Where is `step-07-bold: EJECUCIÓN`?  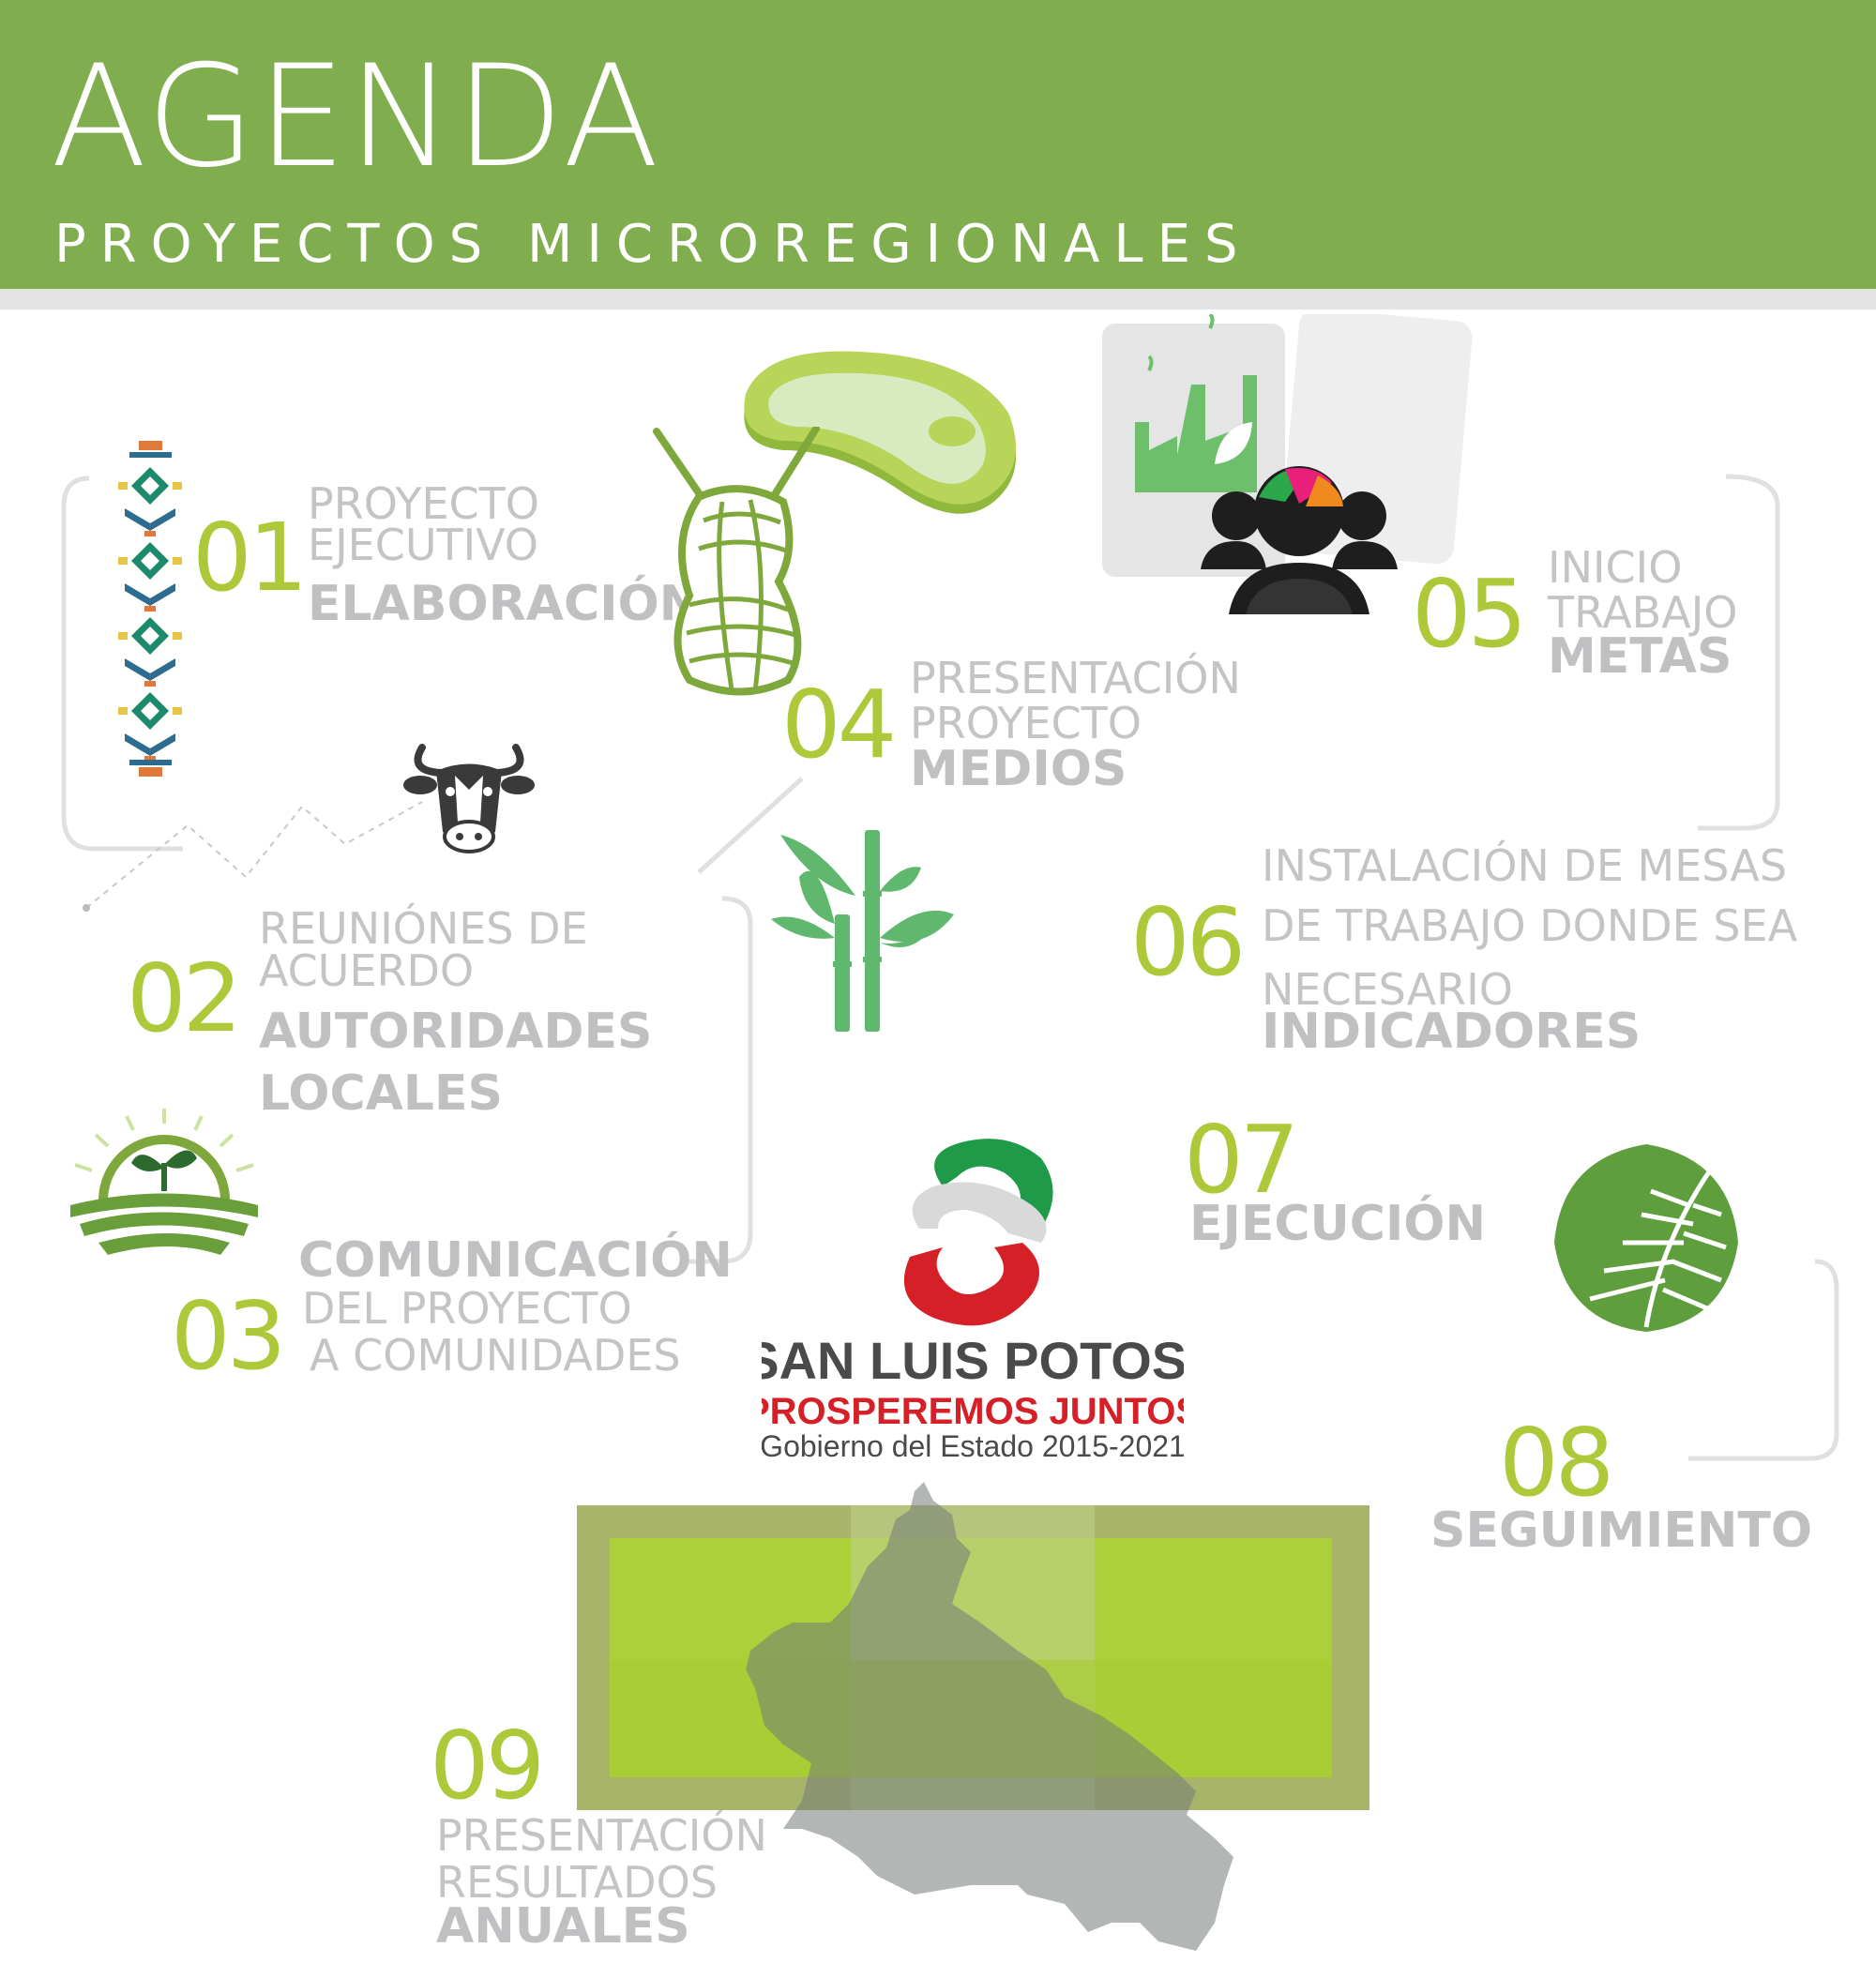 step-07-bold: EJECUCIÓN is located at coordinates (1338, 1224).